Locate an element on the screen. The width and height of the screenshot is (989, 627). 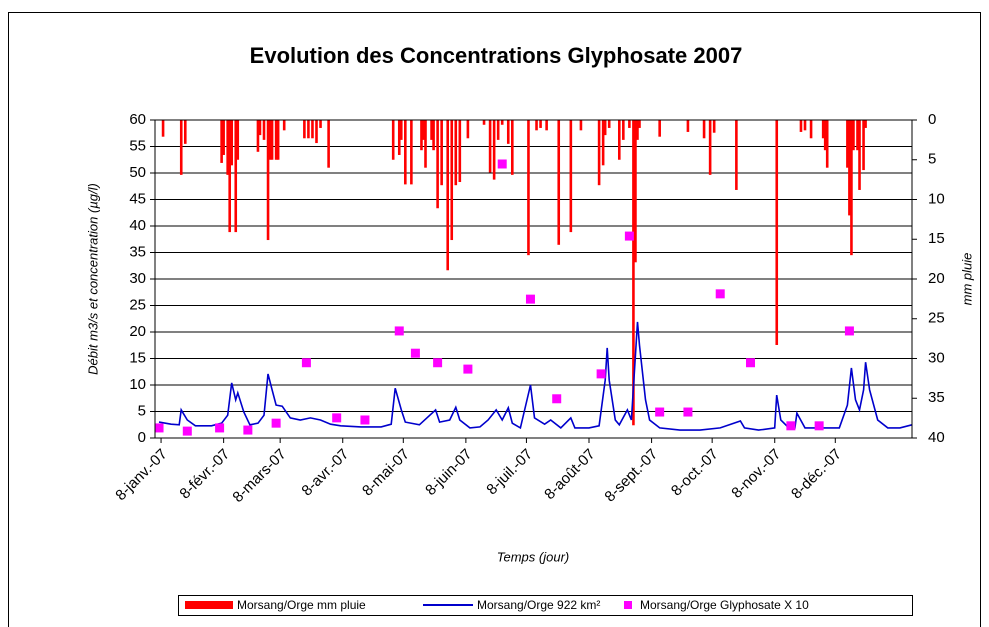
y-tick-label: 50 is located at coordinates (137, 172).